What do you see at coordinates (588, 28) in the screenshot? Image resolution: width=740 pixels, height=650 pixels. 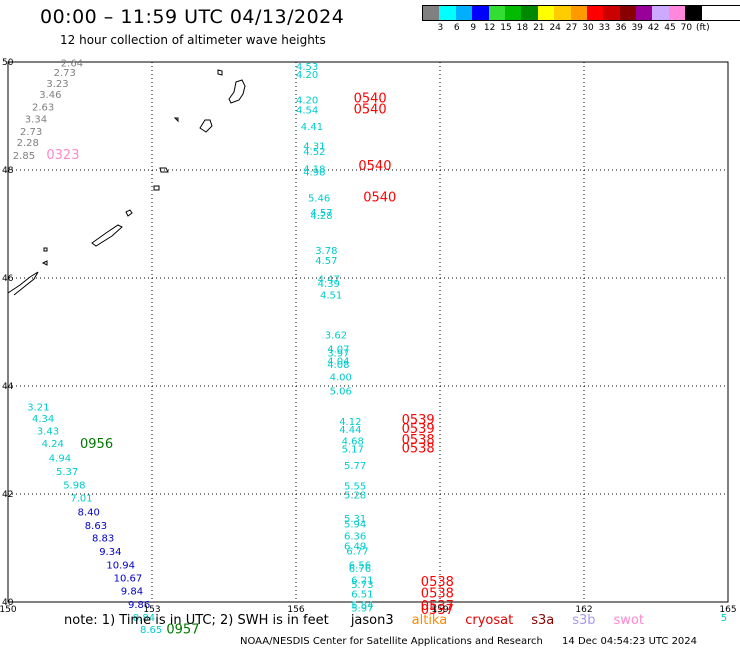 I see `legend-tick-label: 30` at bounding box center [588, 28].